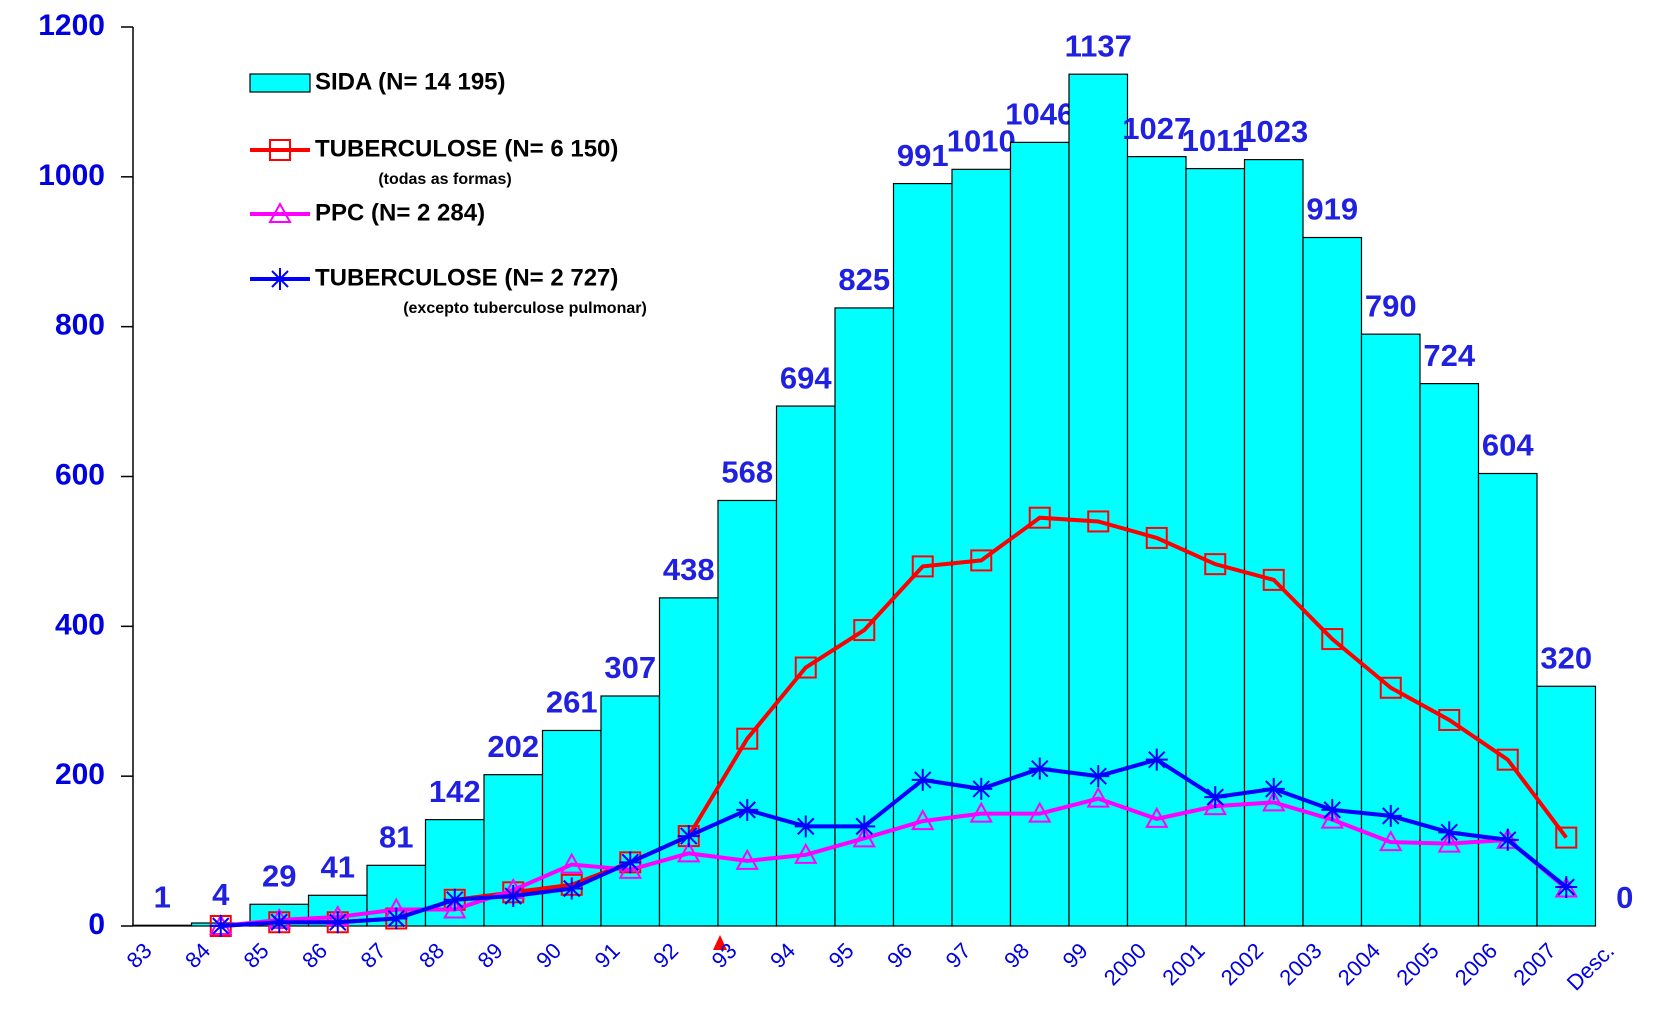 This screenshot has width=1675, height=1024. I want to click on value-label: 1011, so click(1215, 140).